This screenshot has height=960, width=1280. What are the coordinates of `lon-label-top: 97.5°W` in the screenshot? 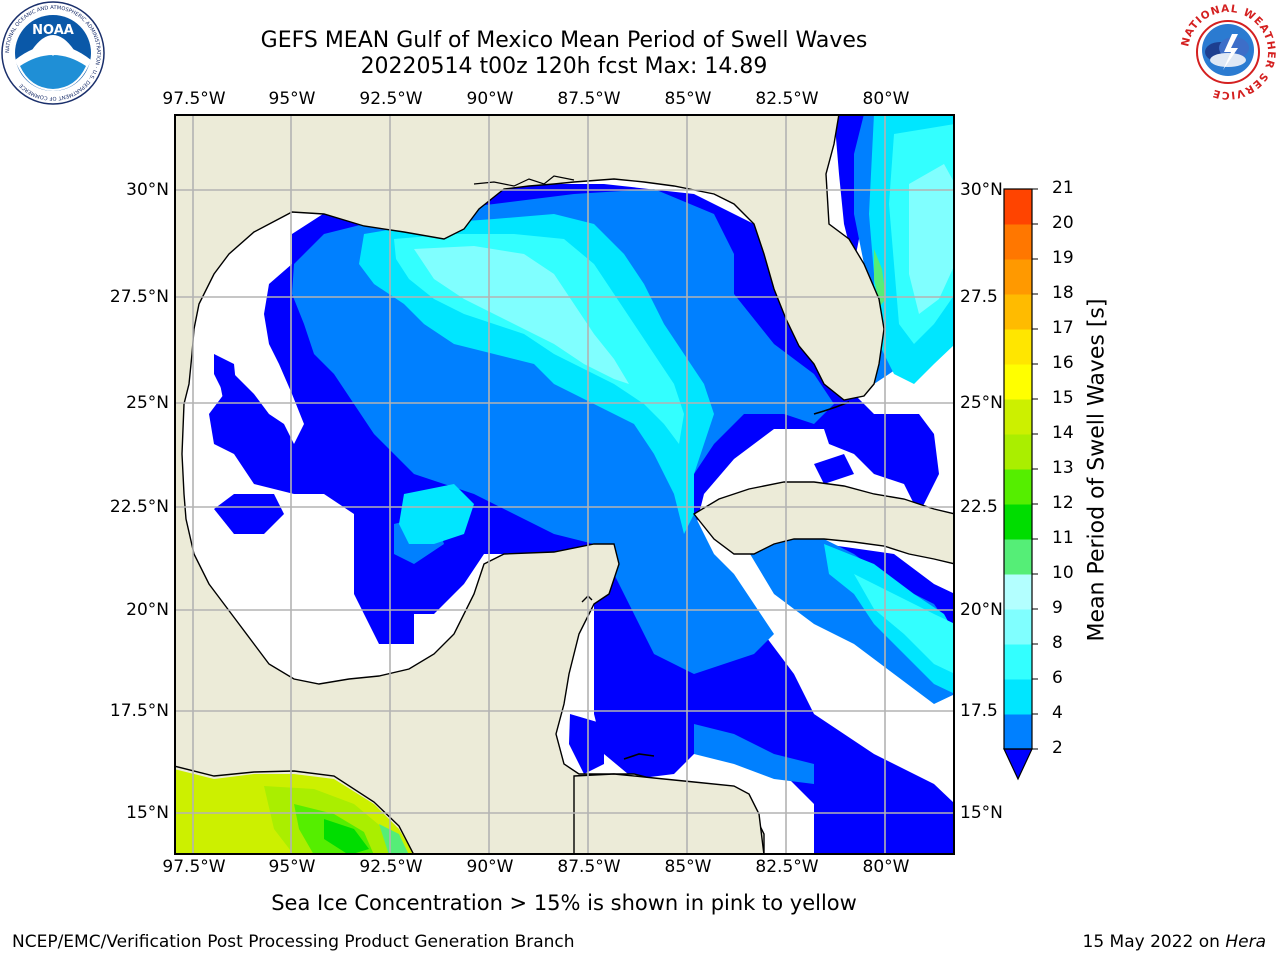 It's located at (194, 99).